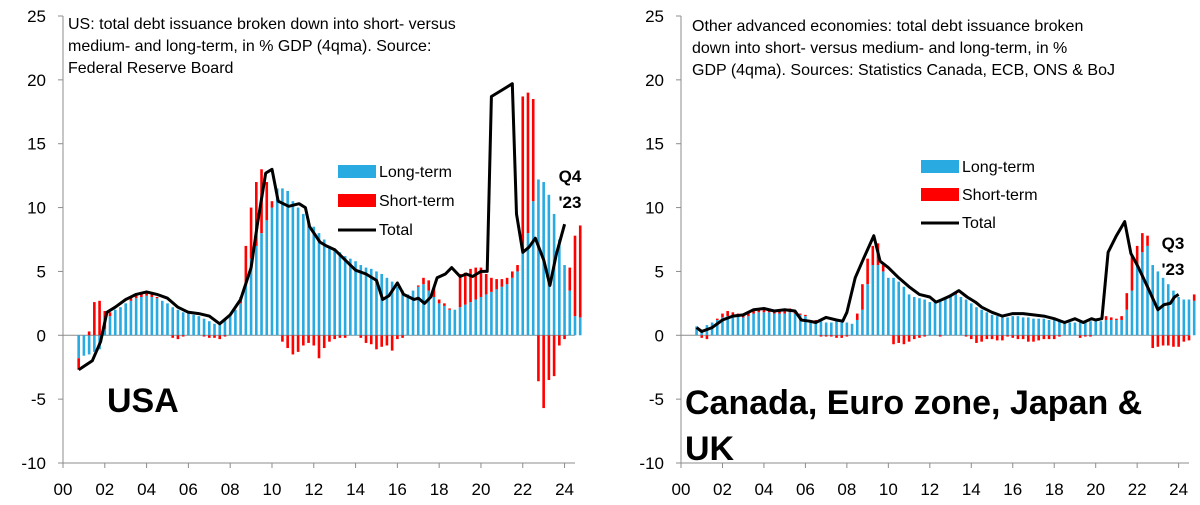 This screenshot has height=505, width=1200. What do you see at coordinates (33, 463) in the screenshot?
I see `y-tick-label: -10` at bounding box center [33, 463].